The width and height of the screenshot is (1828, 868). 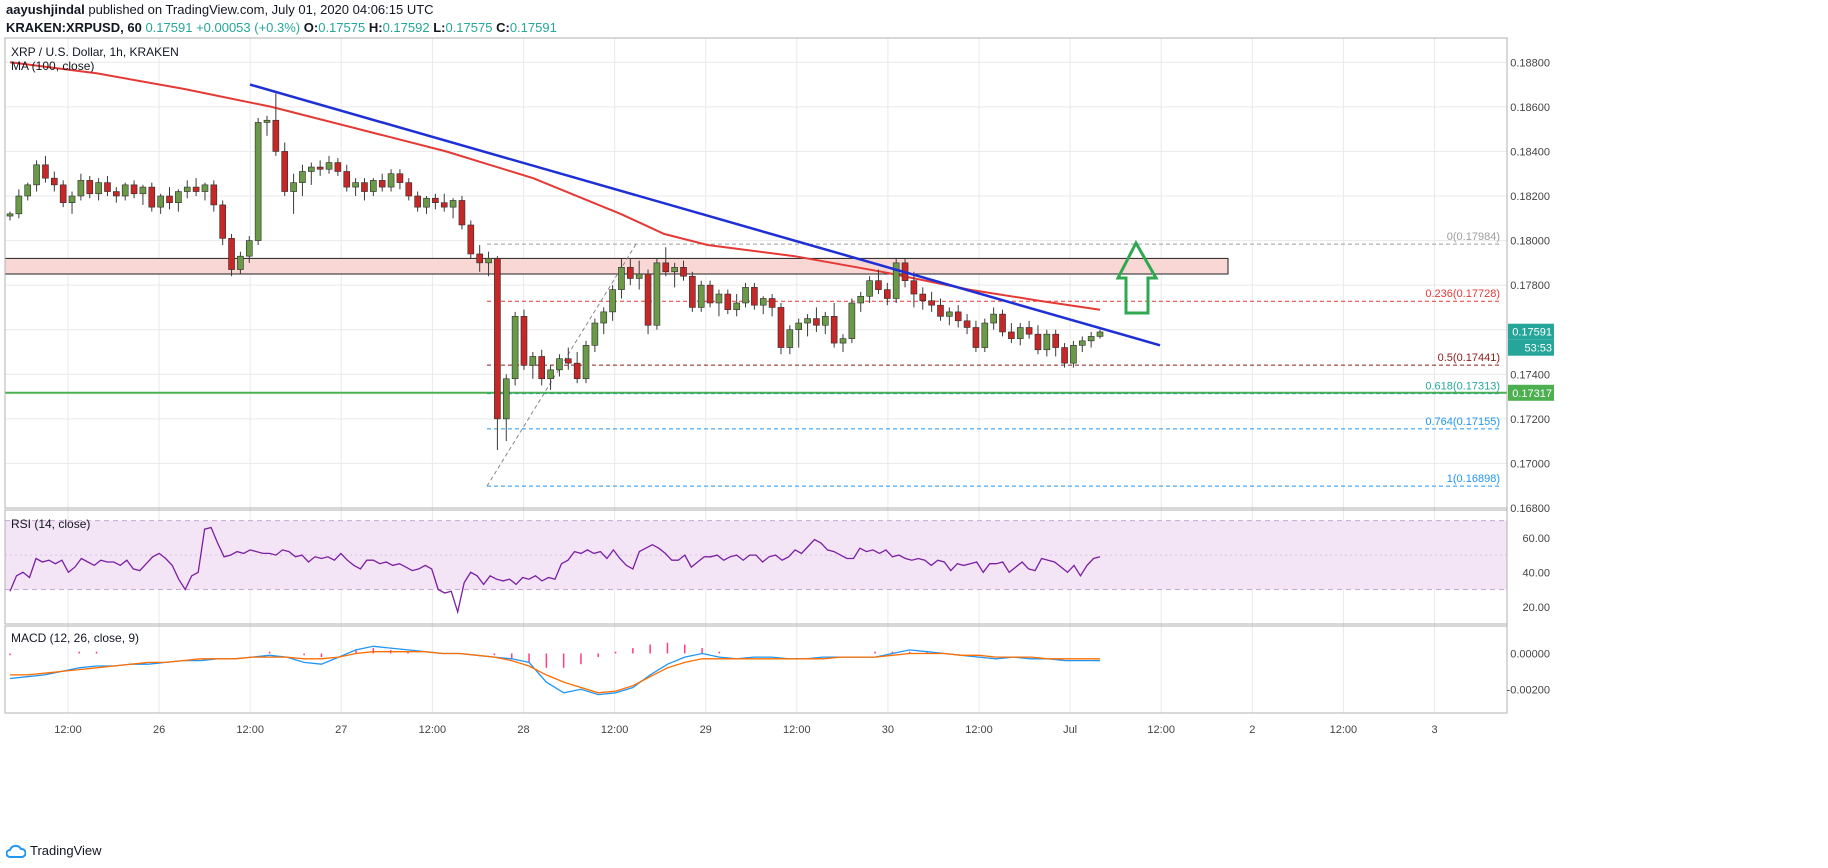 What do you see at coordinates (1462, 422) in the screenshot?
I see `fib-label: 0.764(0.17155)` at bounding box center [1462, 422].